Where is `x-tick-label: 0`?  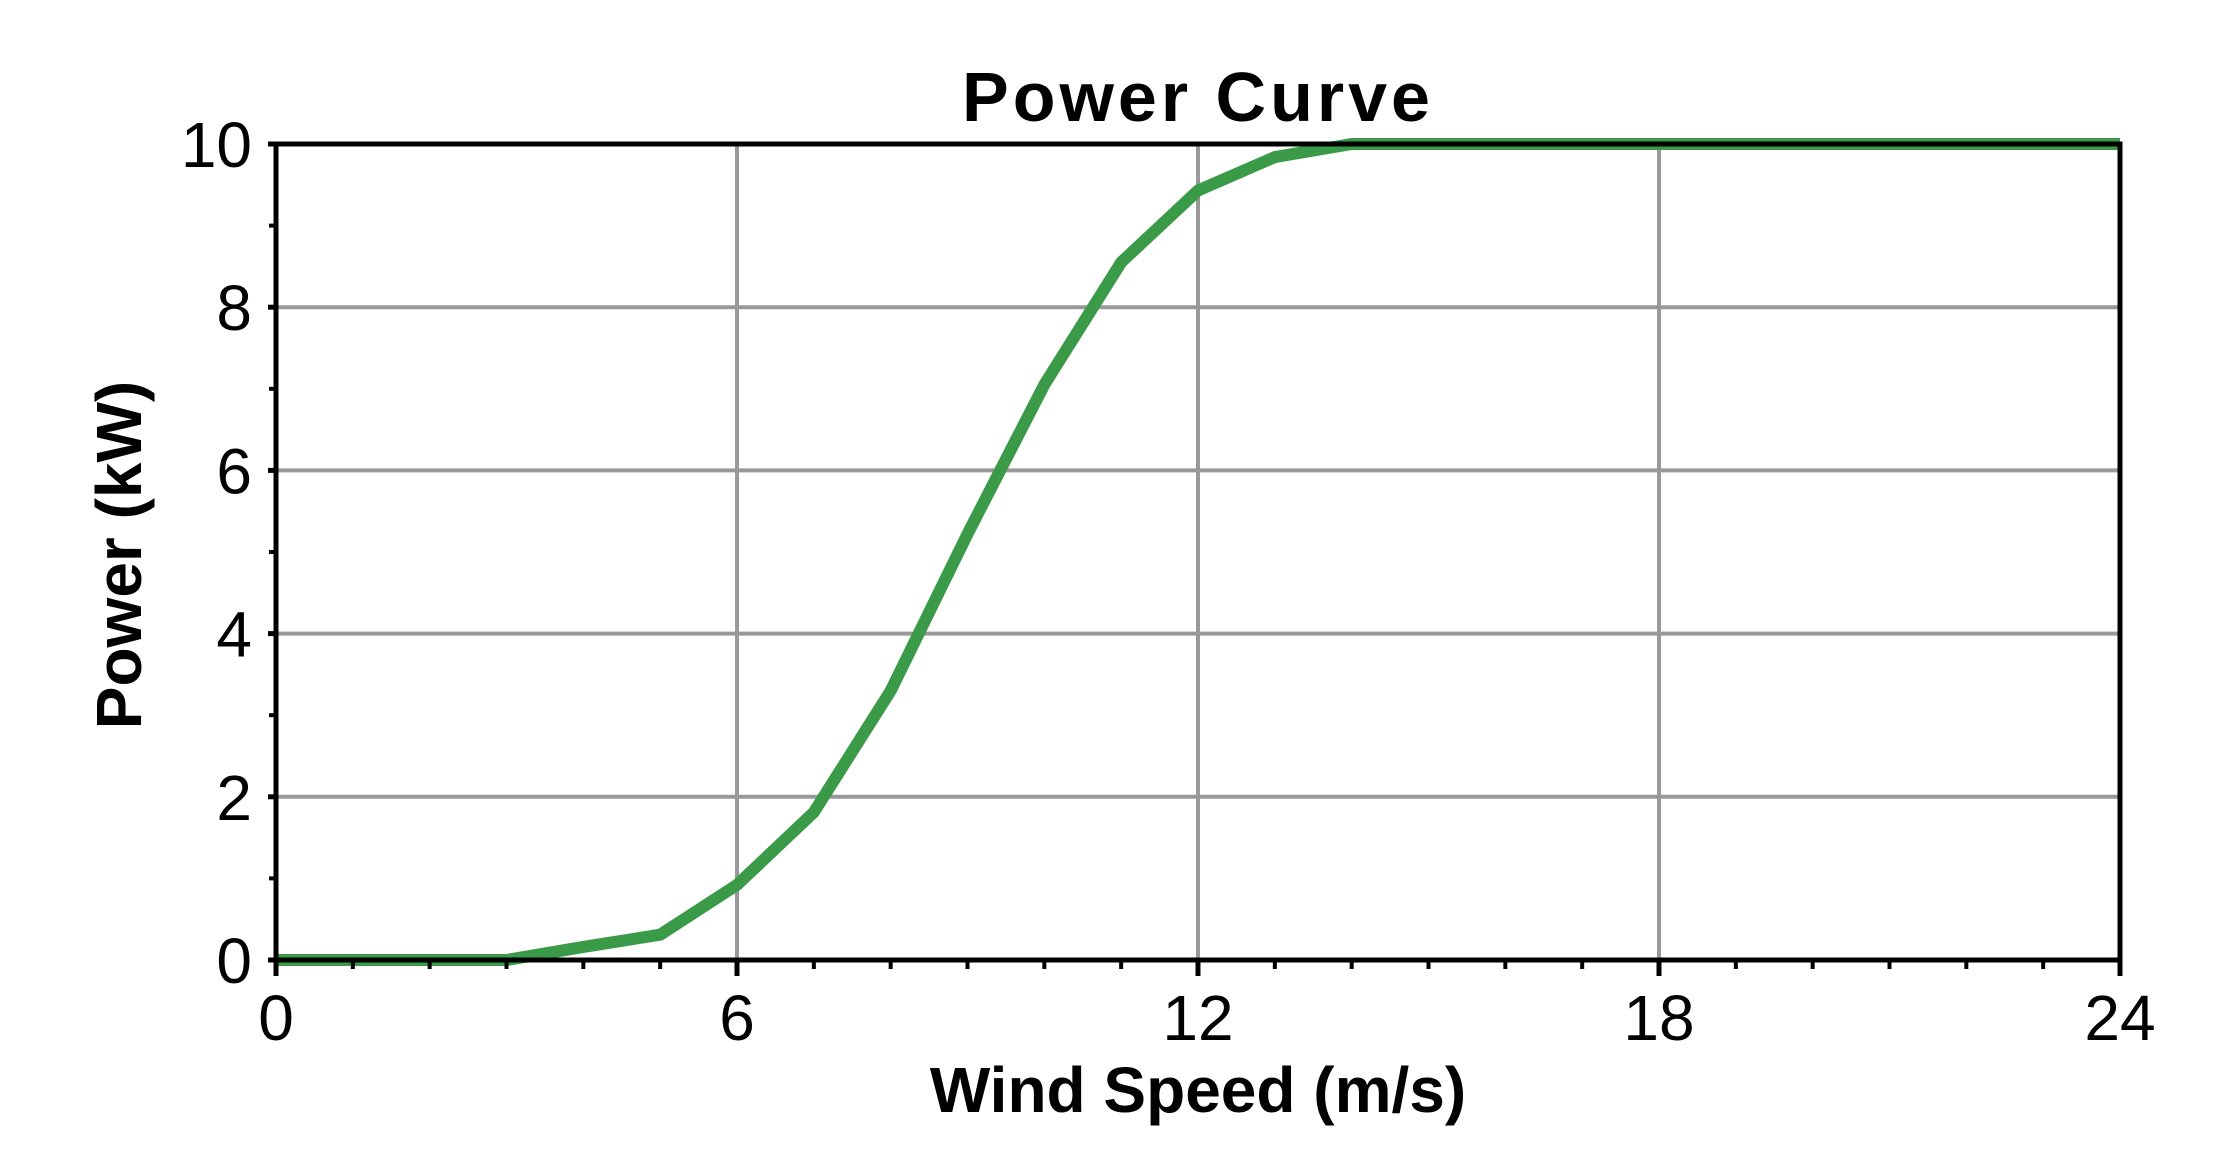
x-tick-label: 0 is located at coordinates (276, 1018).